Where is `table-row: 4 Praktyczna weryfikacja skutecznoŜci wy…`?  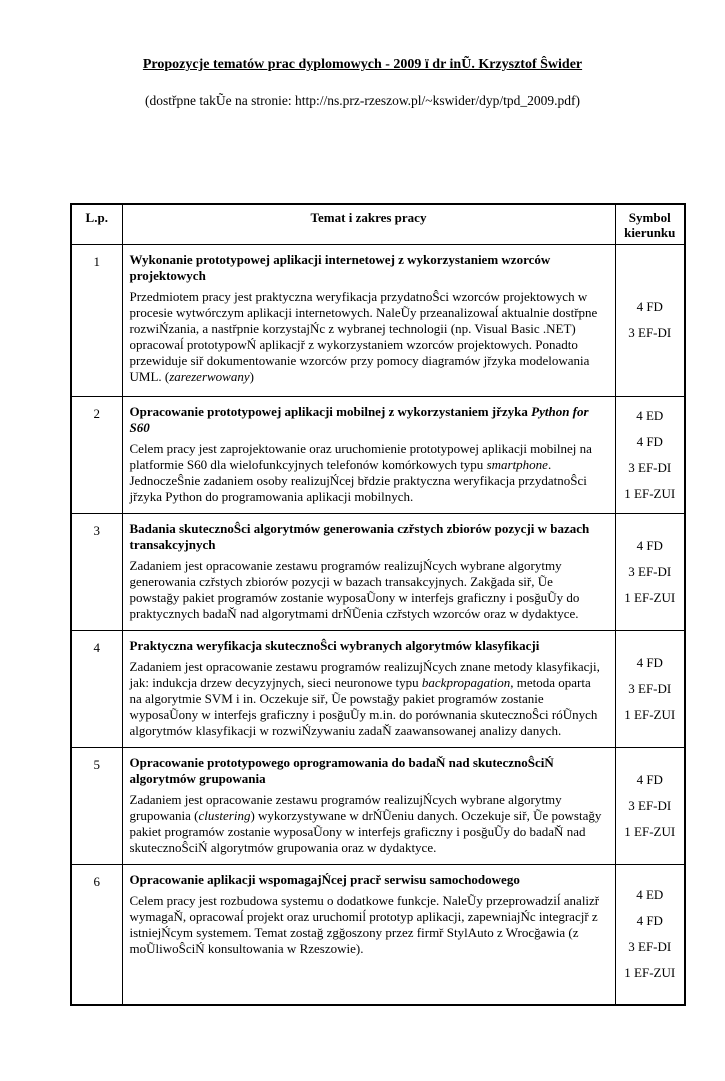 table-row: 4 Praktyczna weryfikacja skutecznoŜci wy… is located at coordinates (378, 688).